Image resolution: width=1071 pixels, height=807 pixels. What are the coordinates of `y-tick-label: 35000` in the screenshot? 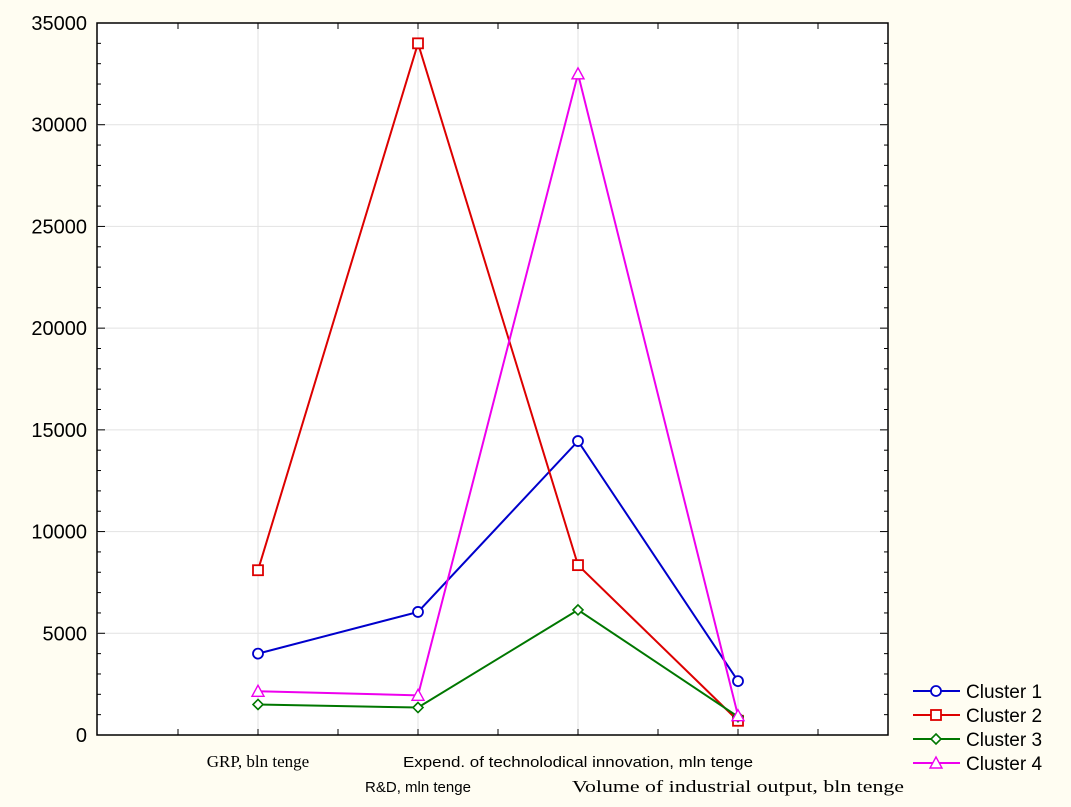 It's located at (59, 24).